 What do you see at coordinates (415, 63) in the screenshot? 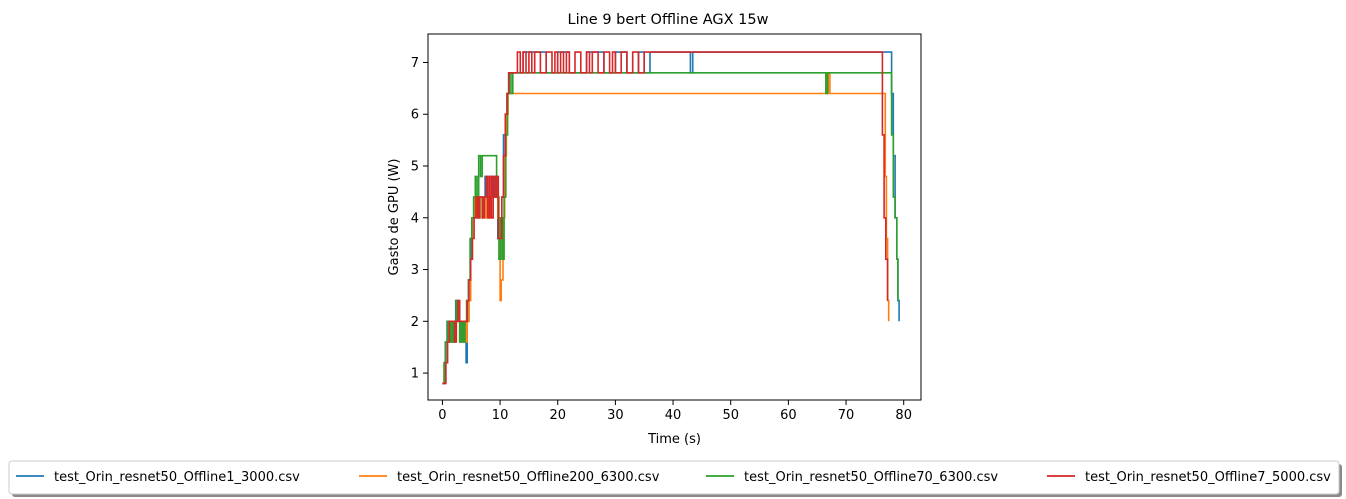
I see `y-tick-label: 7` at bounding box center [415, 63].